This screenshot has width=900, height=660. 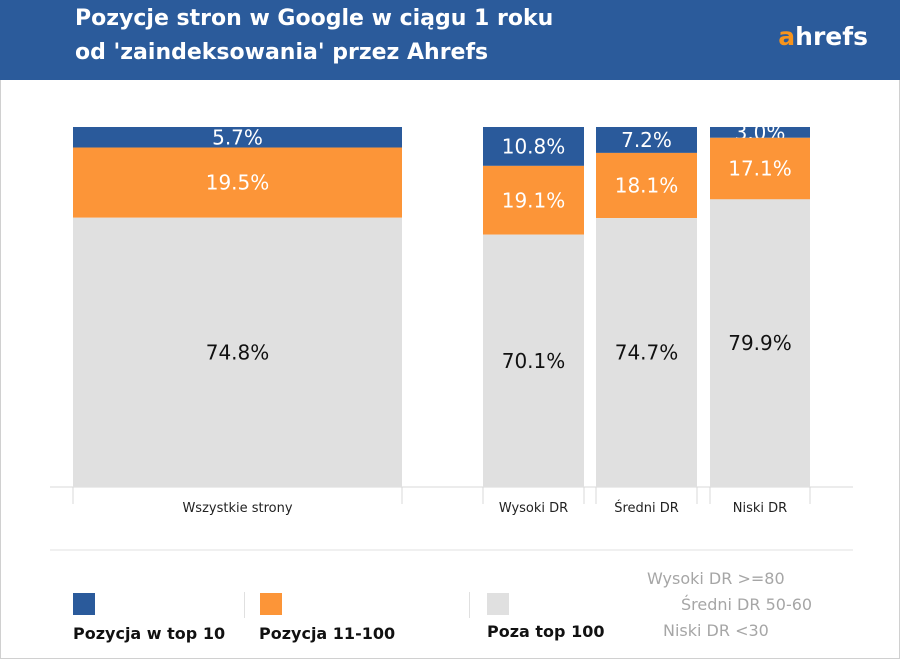 What do you see at coordinates (716, 578) in the screenshot?
I see `dr-note-high: Wysoki DR >=80` at bounding box center [716, 578].